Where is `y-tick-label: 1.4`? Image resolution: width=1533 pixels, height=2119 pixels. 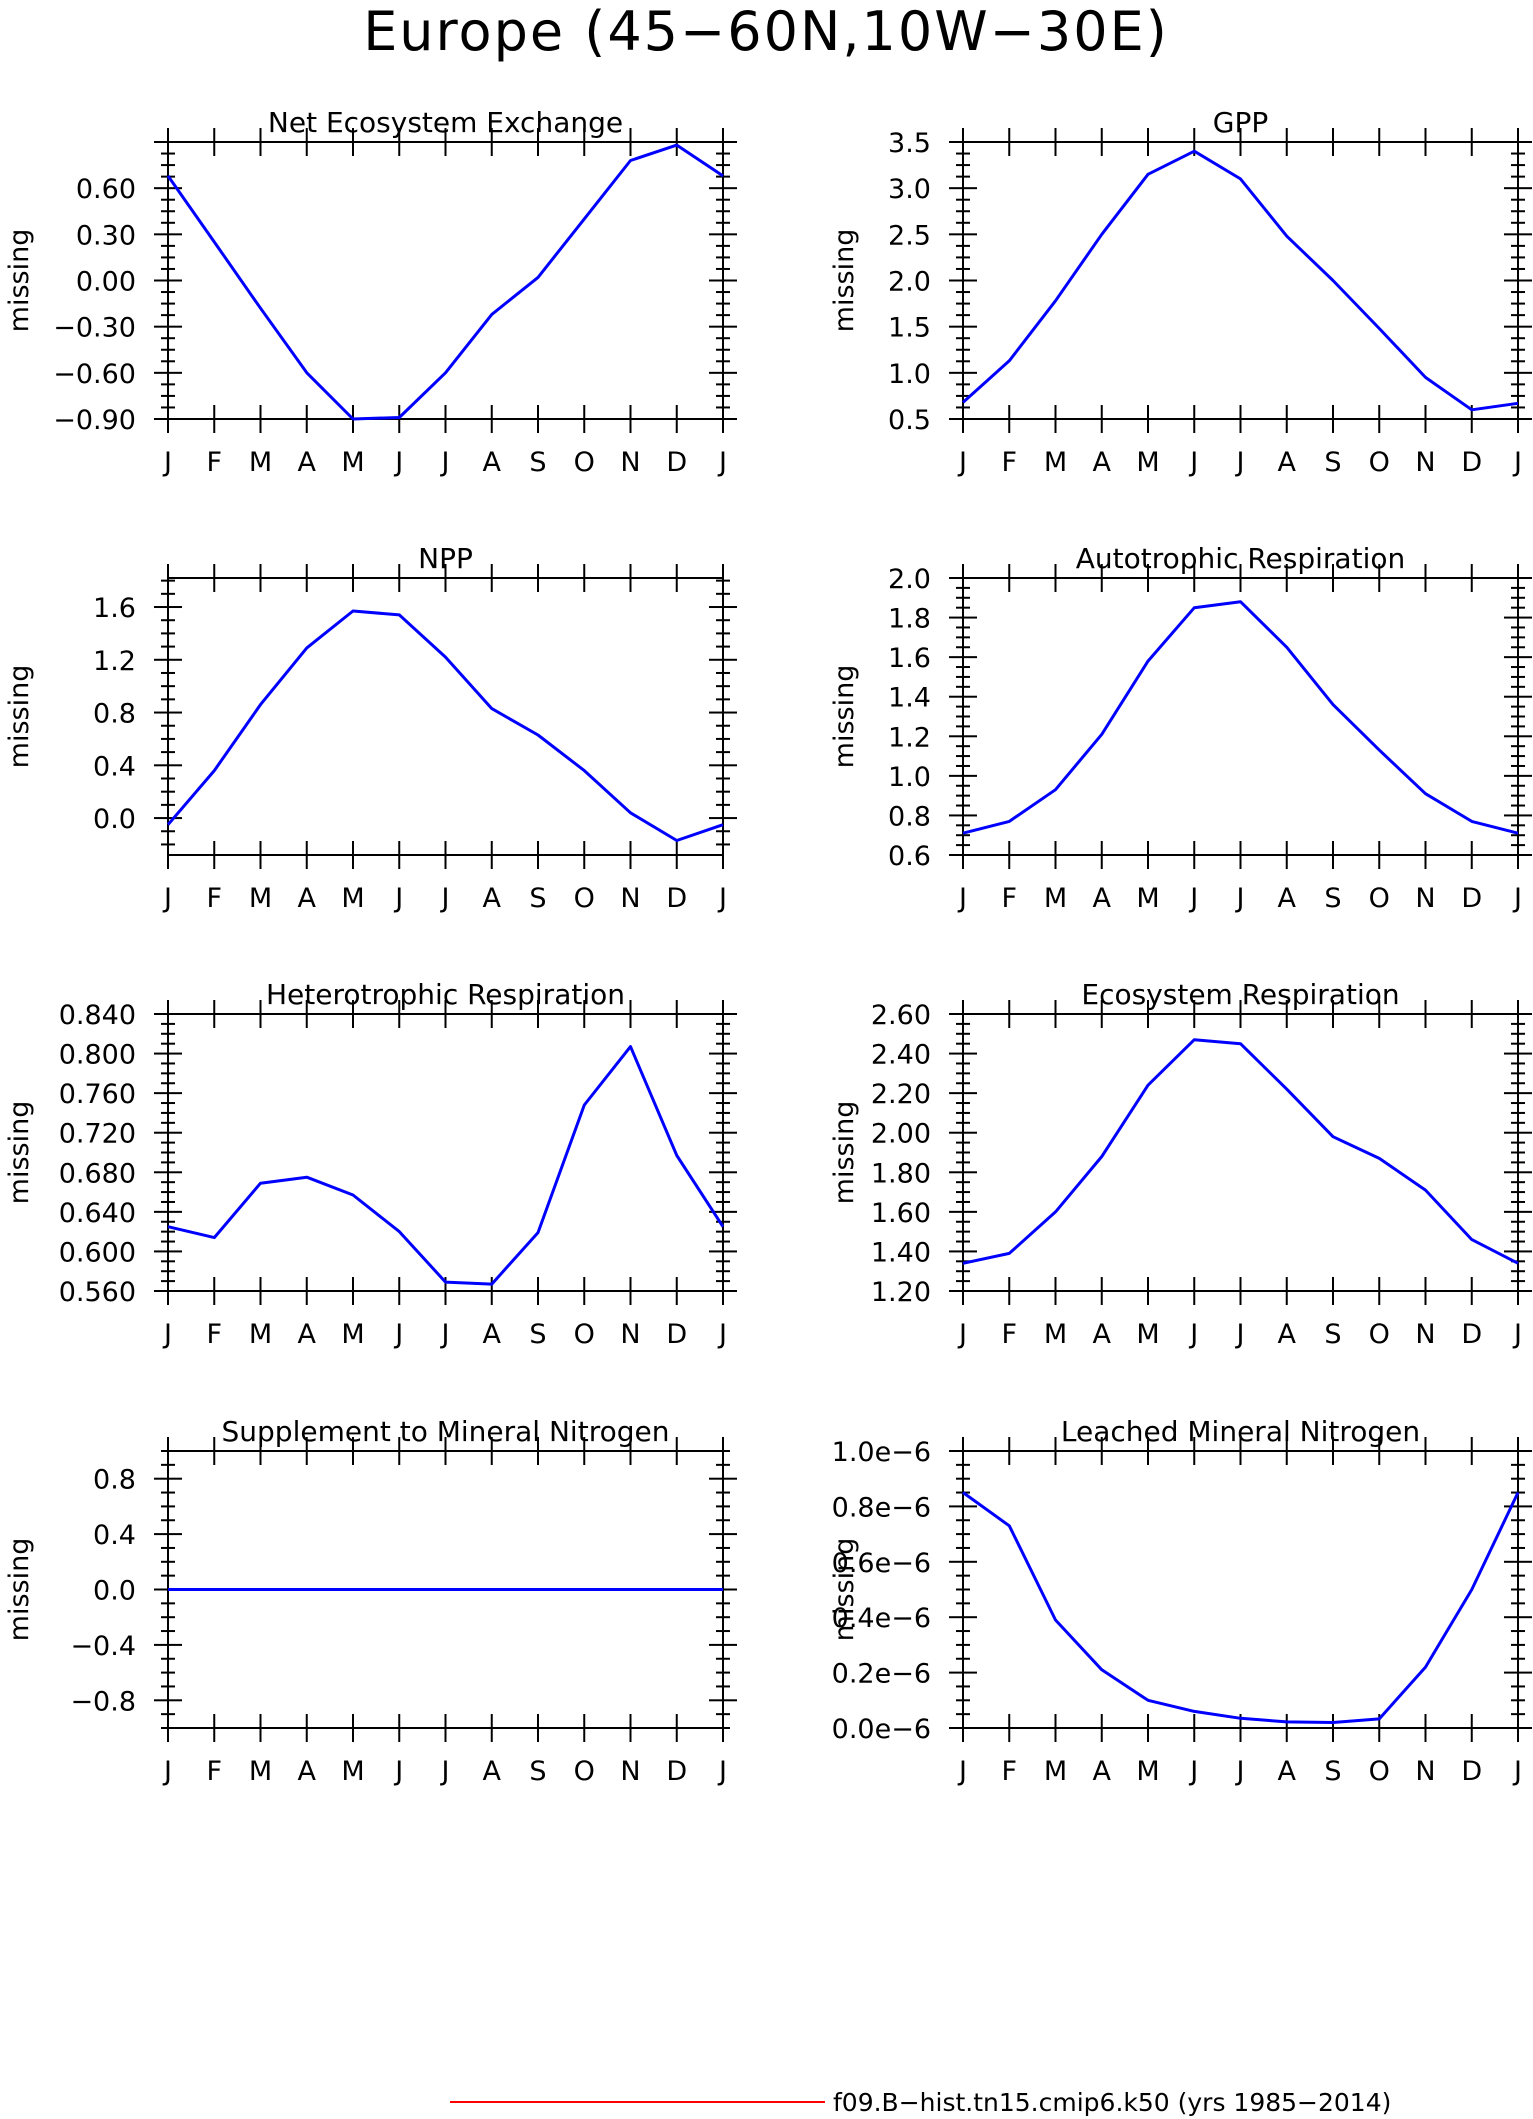
y-tick-label: 1.4 is located at coordinates (909, 698).